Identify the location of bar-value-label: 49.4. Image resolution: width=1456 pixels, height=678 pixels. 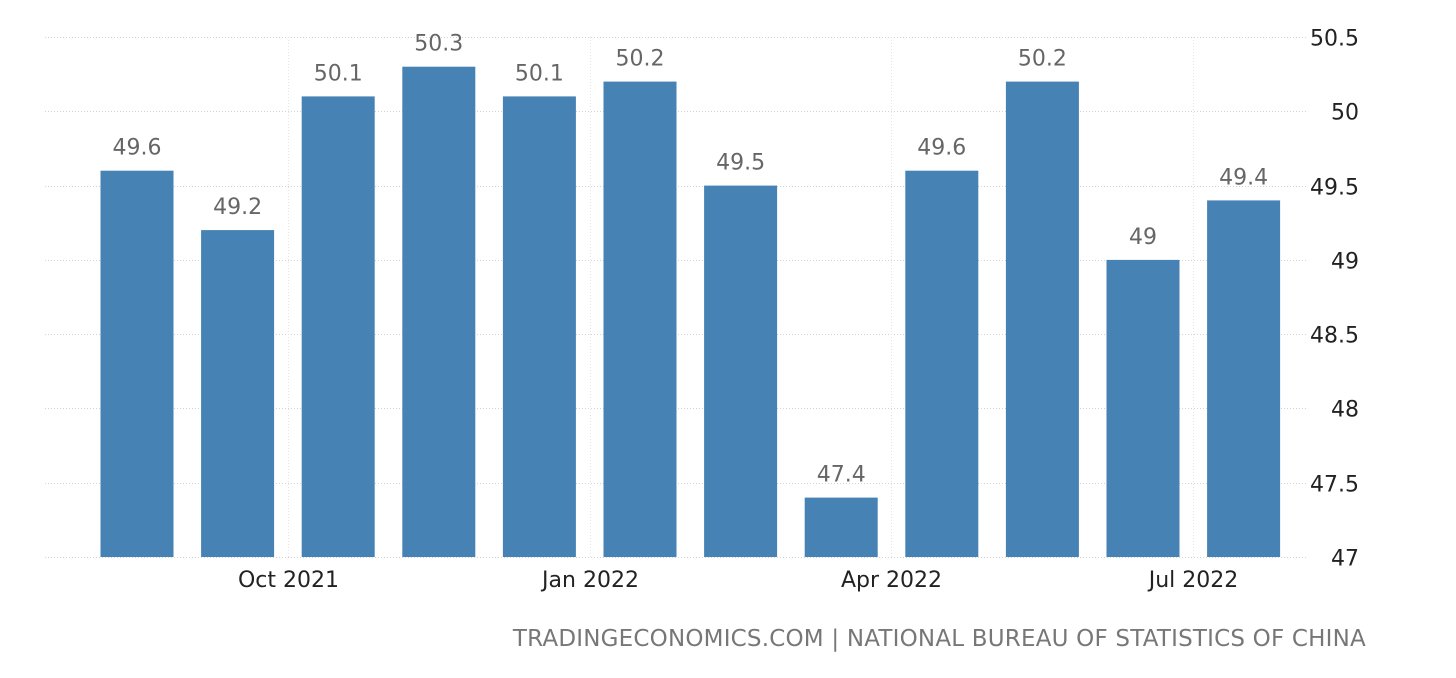
(1243, 177).